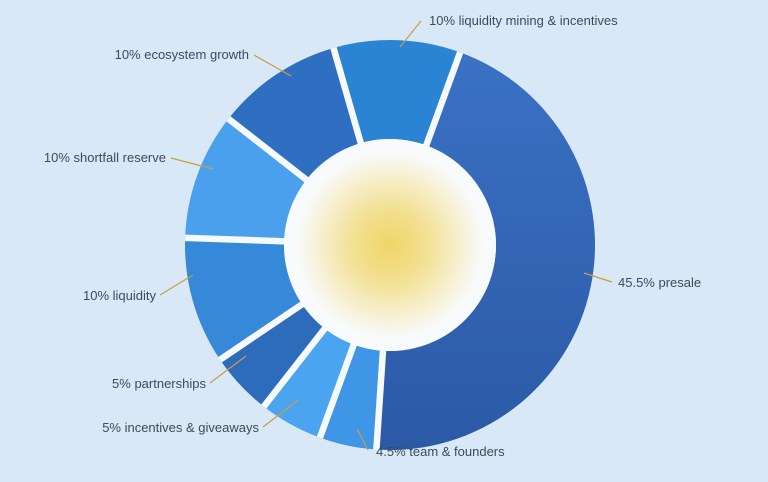 This screenshot has width=768, height=482. Describe the element at coordinates (390, 245) in the screenshot. I see `donut-center-glow` at that location.